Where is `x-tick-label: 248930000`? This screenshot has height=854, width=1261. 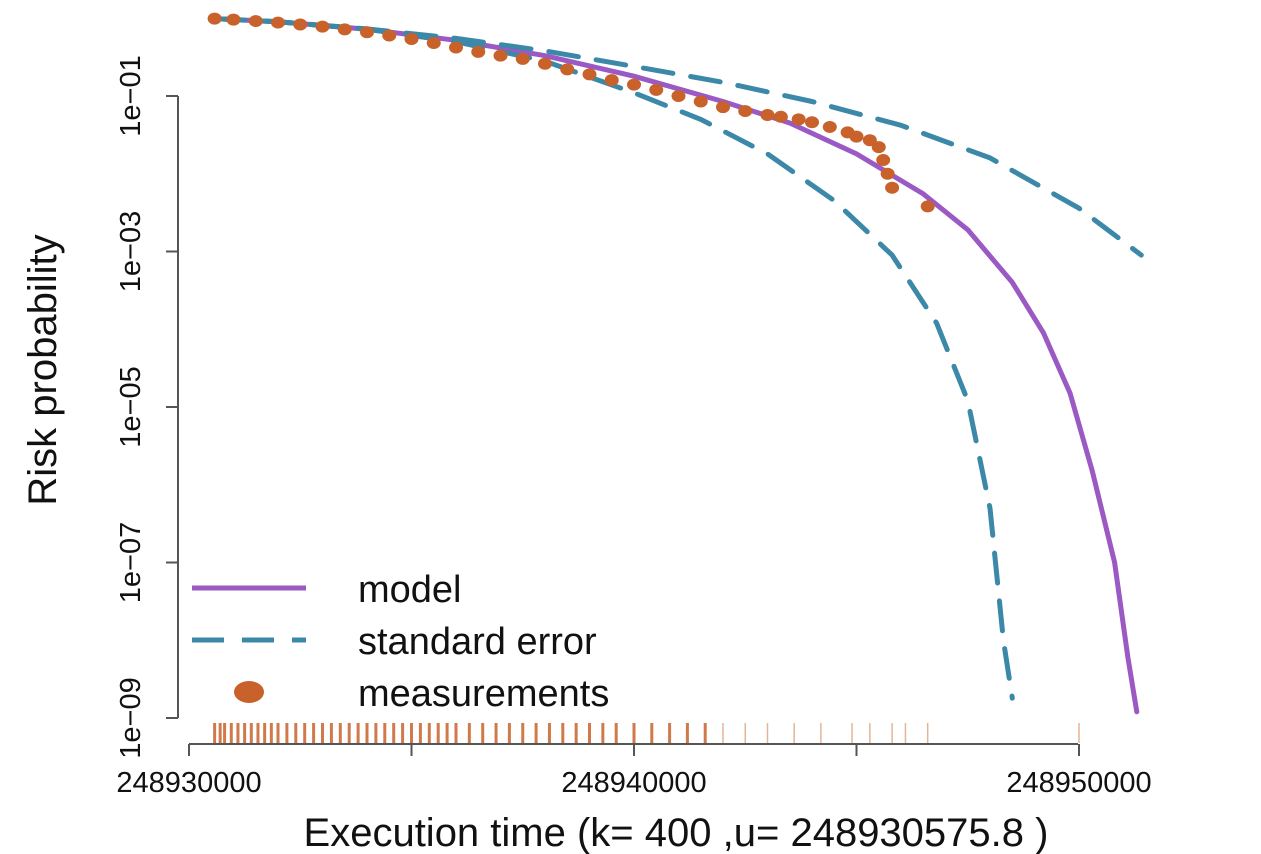
x-tick-label: 248930000 is located at coordinates (188, 783).